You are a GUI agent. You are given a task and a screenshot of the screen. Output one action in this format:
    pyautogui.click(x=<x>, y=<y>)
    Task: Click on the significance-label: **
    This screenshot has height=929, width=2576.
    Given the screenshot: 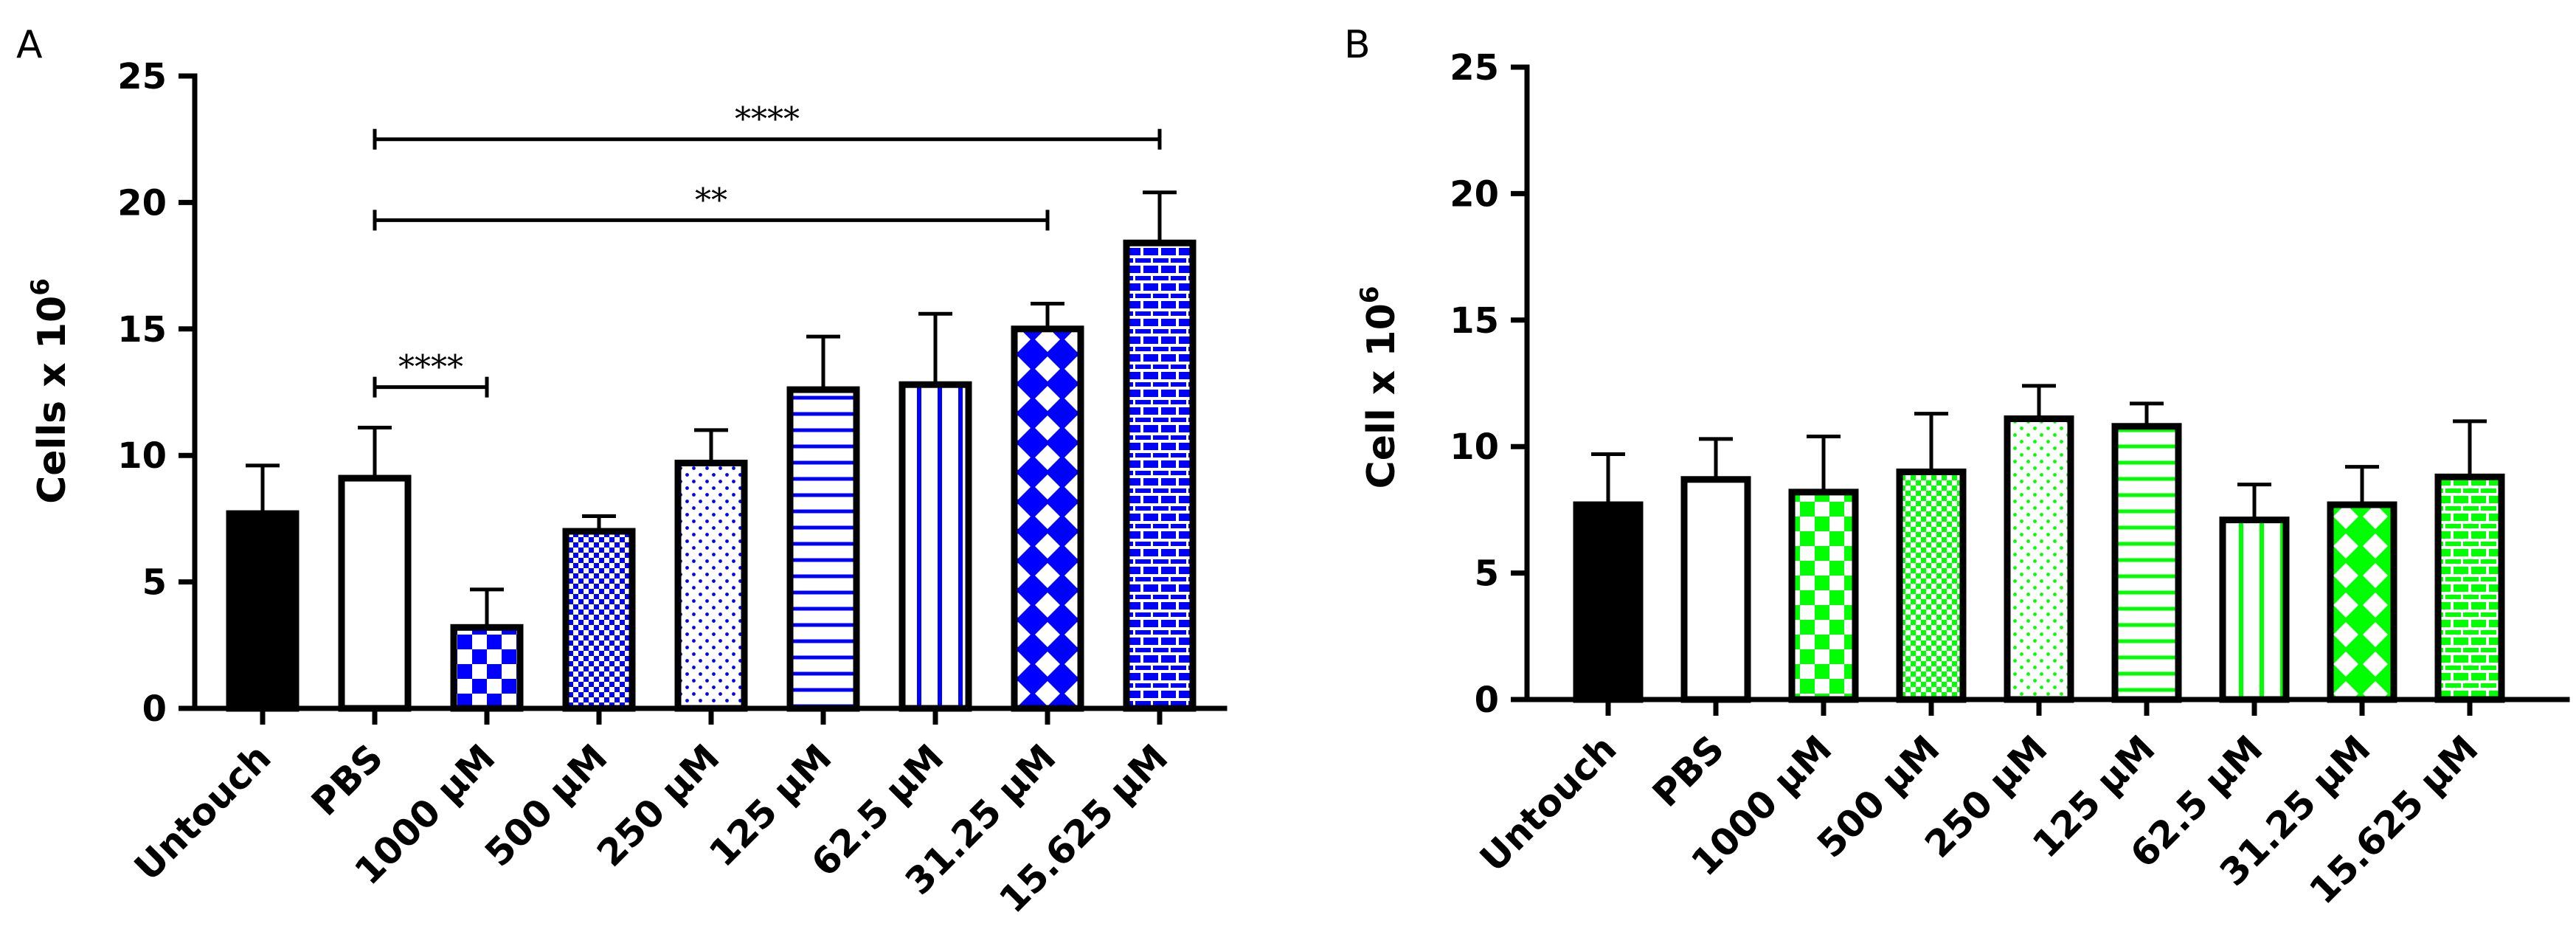 What is the action you would take?
    pyautogui.click(x=711, y=200)
    